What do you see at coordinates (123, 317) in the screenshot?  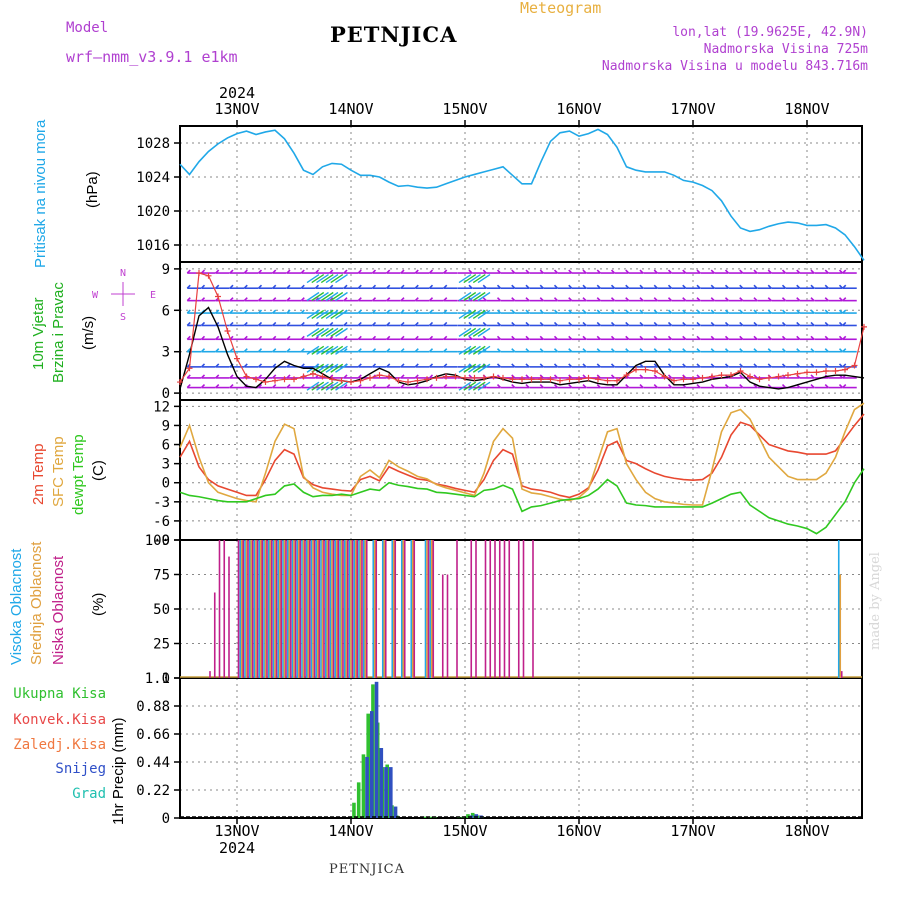 I see `compass-s-label: S` at bounding box center [123, 317].